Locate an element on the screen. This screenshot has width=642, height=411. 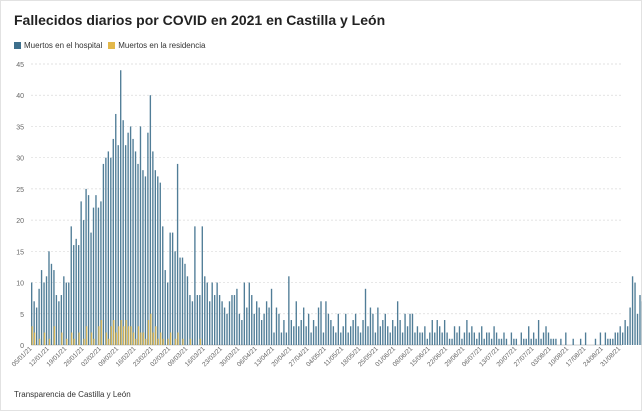
y-tick-label: 35 is located at coordinates (20, 127).